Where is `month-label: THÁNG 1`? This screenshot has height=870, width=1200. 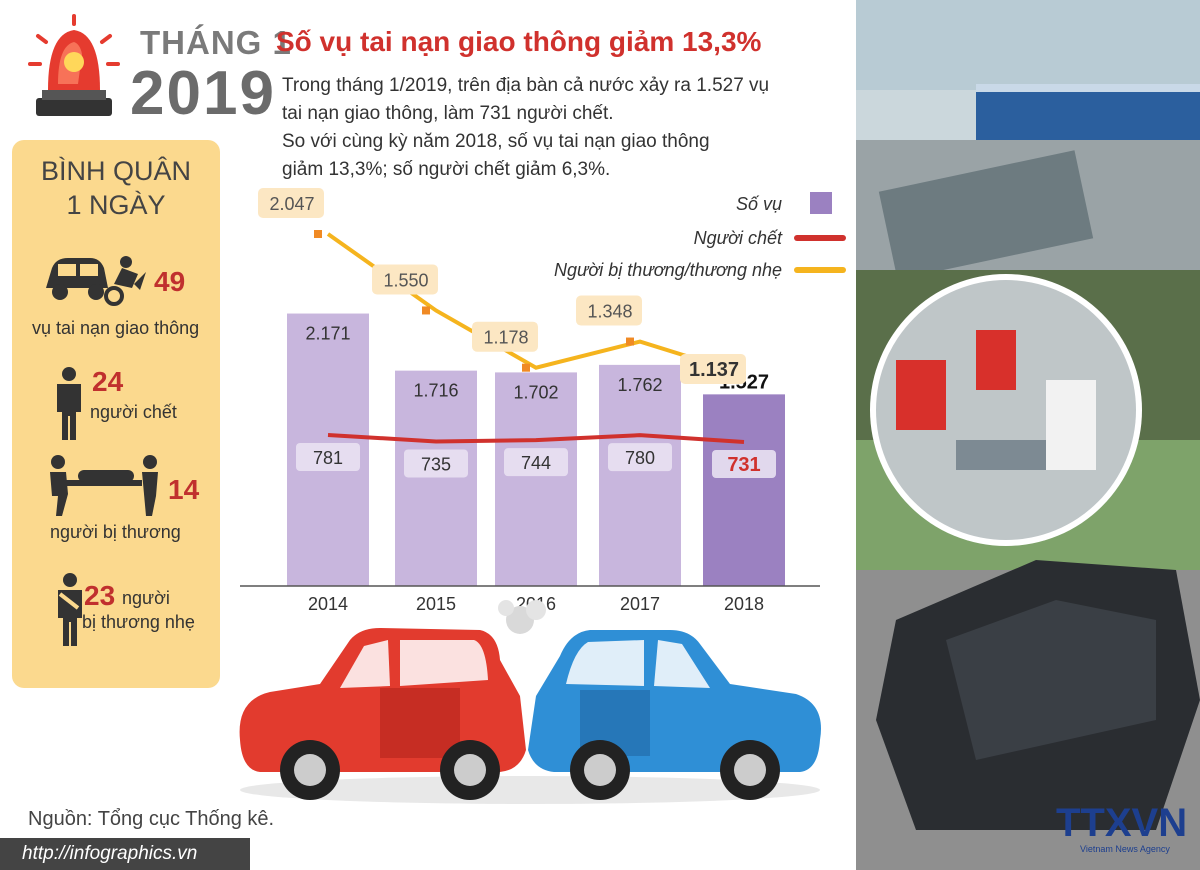
month-label: THÁNG 1 is located at coordinates (216, 42).